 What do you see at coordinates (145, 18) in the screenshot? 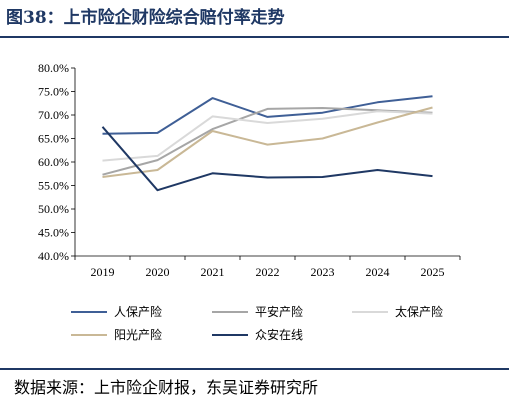
I see `figure-title: 图38：上市险企财险综合赔付率走势` at bounding box center [145, 18].